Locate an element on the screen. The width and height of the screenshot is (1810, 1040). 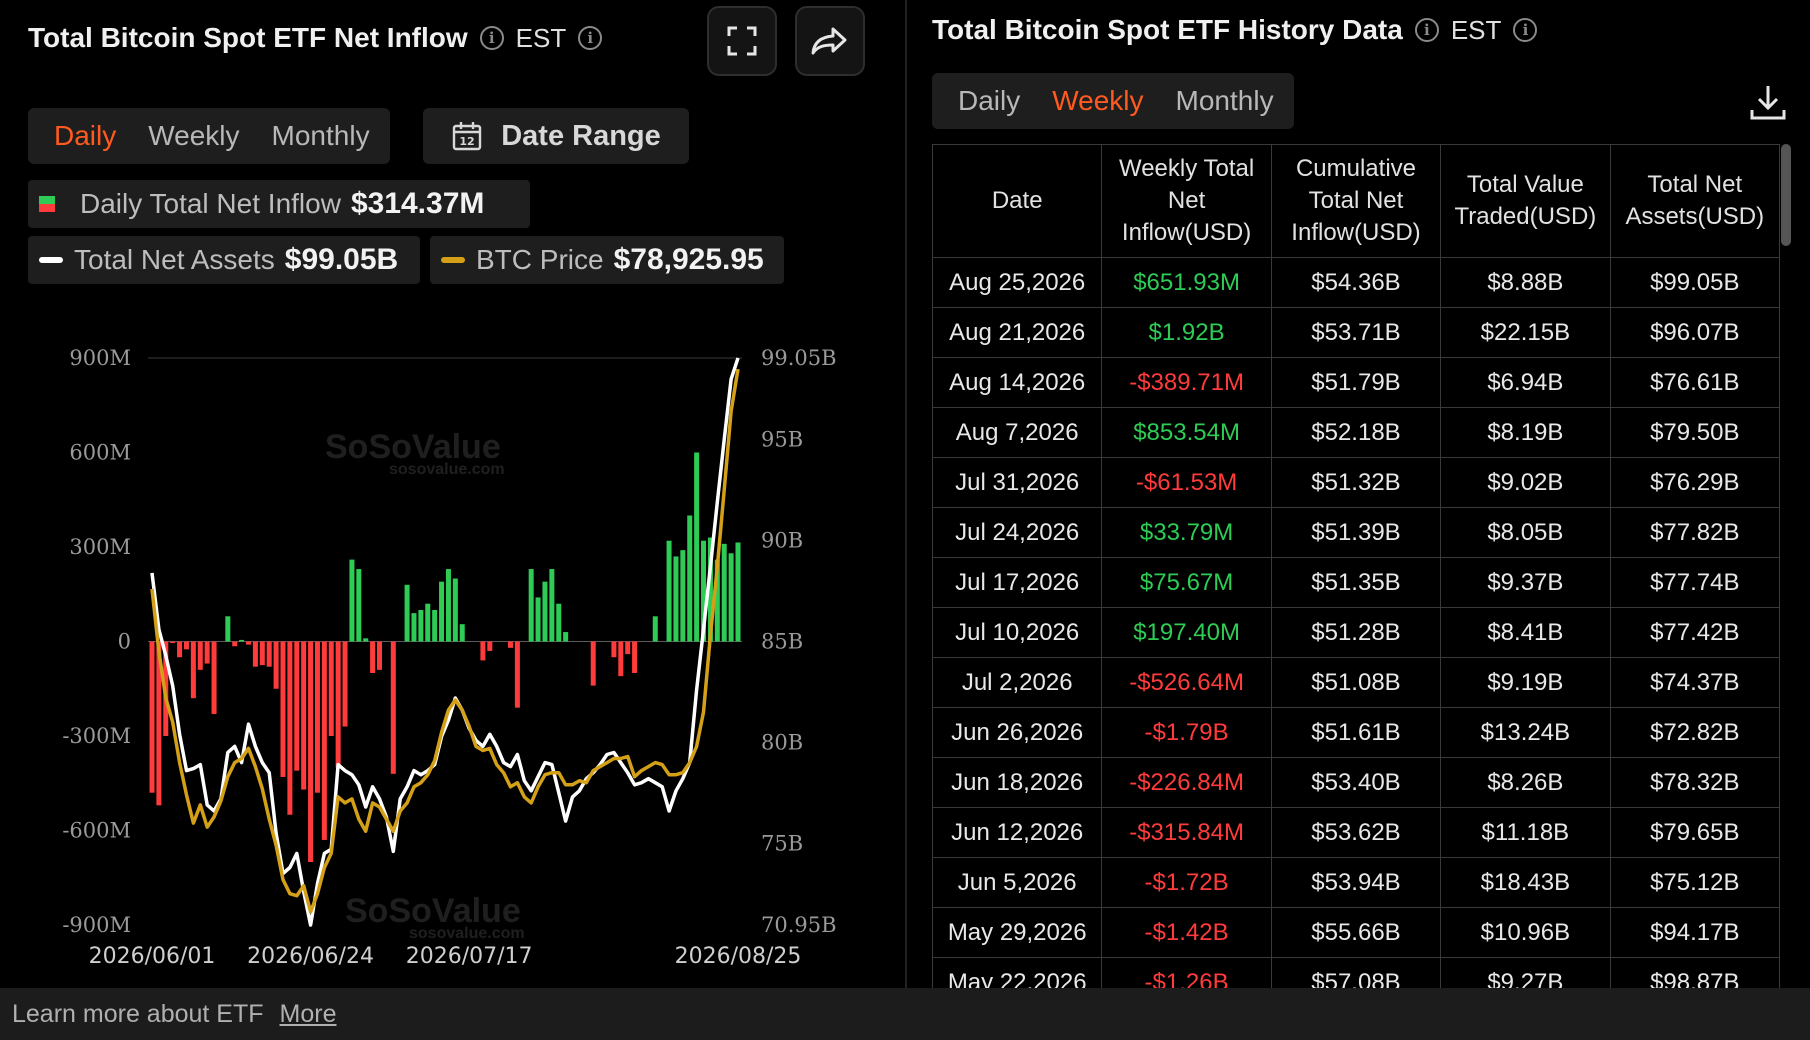
table-row: Aug 25,2026 $651.93M $54.36B $8.88B $99.05B is located at coordinates (1356, 282).